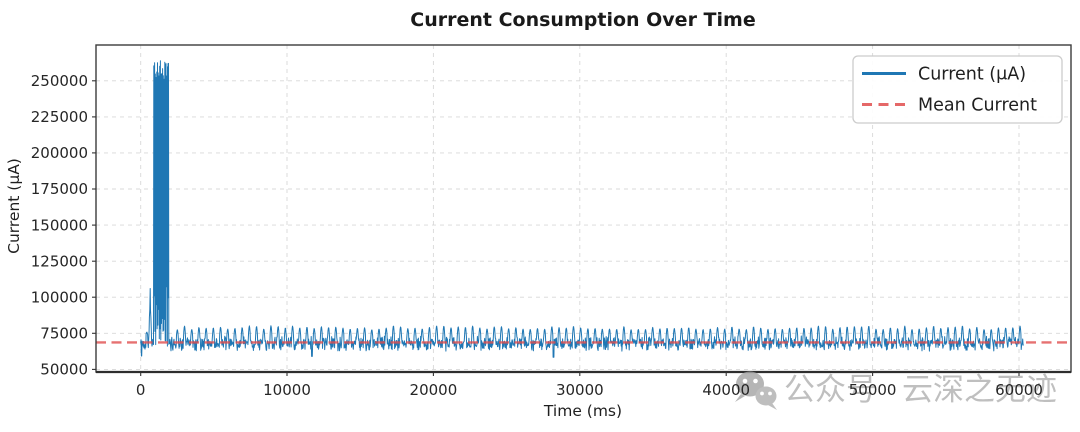 The height and width of the screenshot is (432, 1080). What do you see at coordinates (59, 117) in the screenshot?
I see `y-tick-label: 225000` at bounding box center [59, 117].